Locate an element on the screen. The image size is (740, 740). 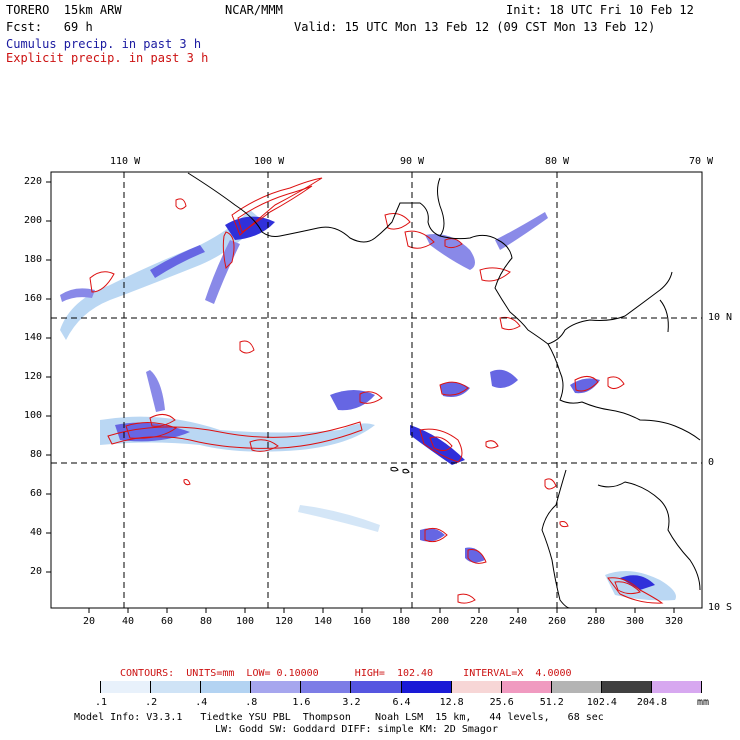
init-time: Init: 18 UTC Fri 10 Feb 12 is located at coordinates (600, 10).